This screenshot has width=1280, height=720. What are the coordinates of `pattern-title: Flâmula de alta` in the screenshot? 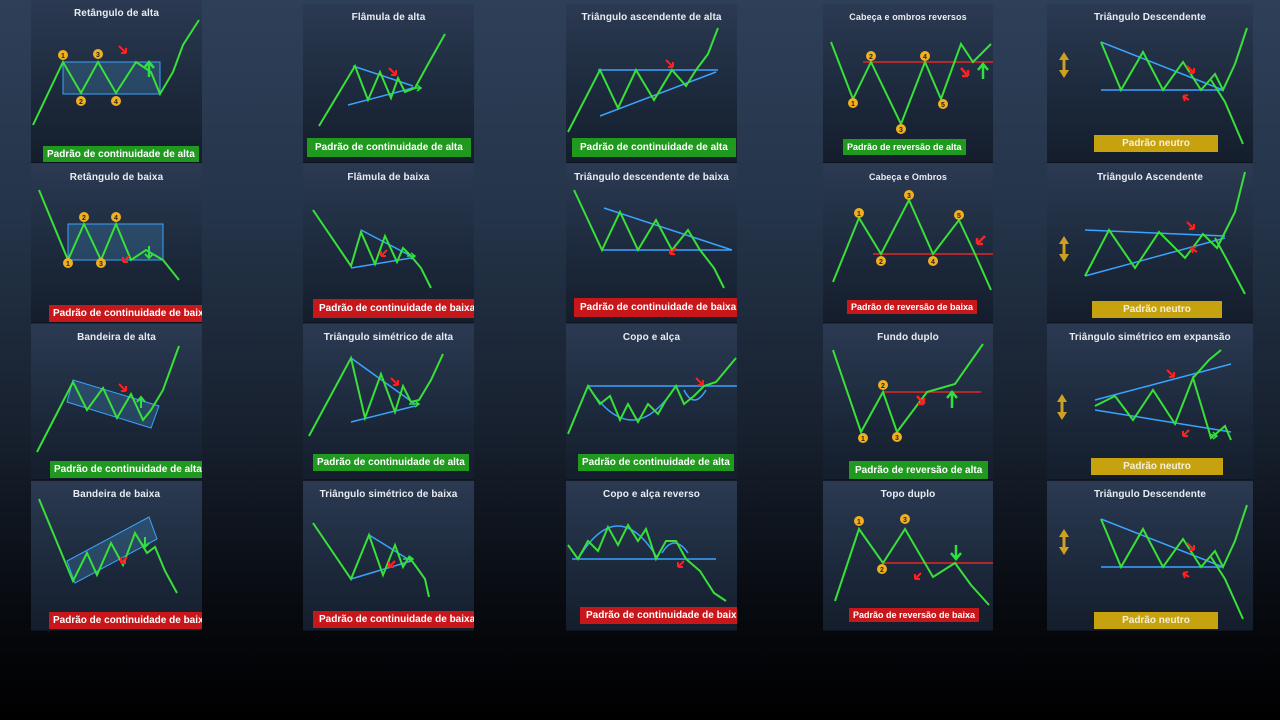 It's located at (388, 17).